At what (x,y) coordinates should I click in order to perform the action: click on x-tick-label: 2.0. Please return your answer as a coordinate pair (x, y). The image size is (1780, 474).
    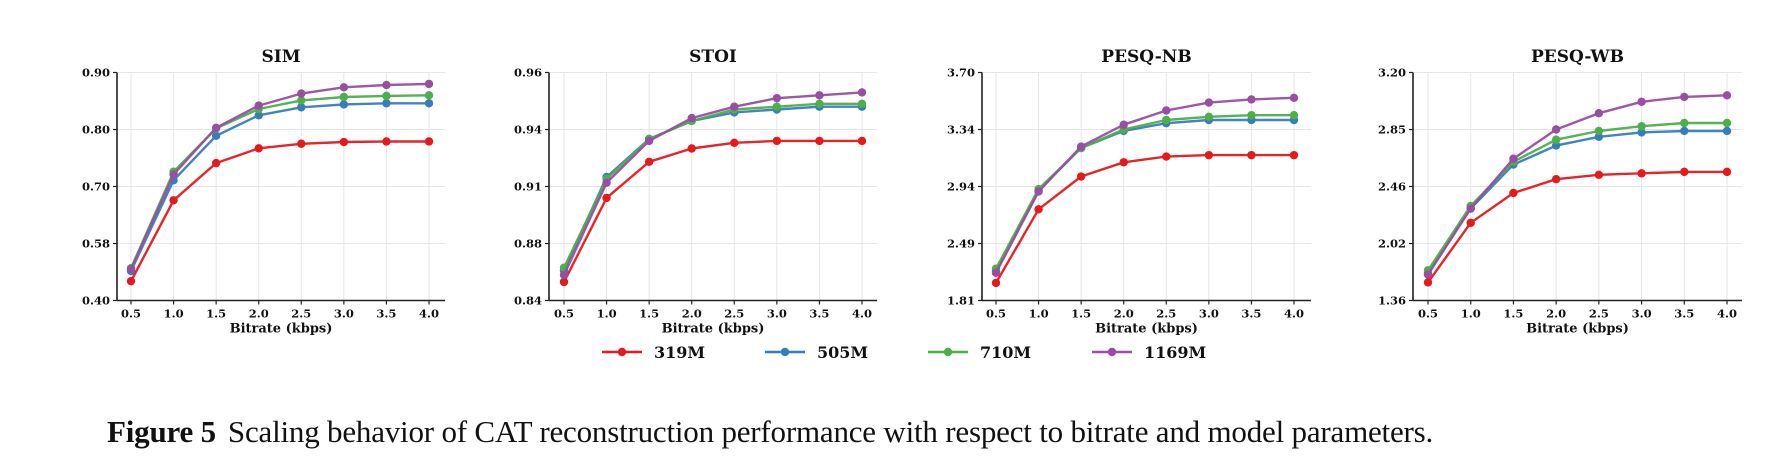
    Looking at the image, I should click on (1556, 314).